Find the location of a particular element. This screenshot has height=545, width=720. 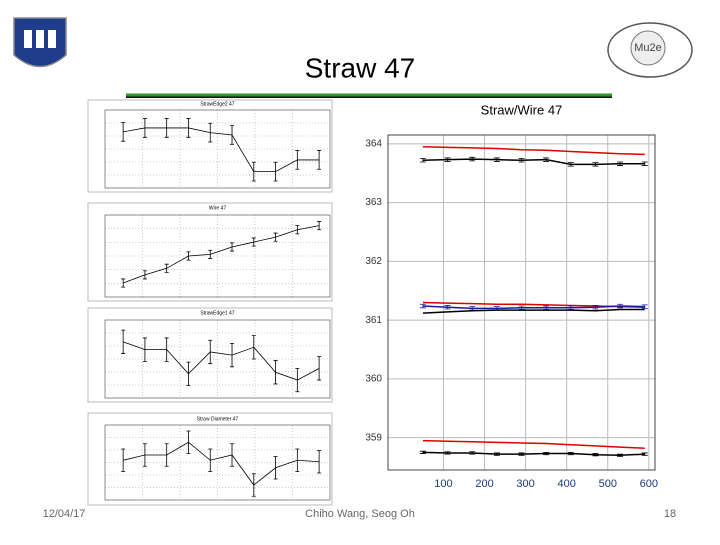

duke-logo is located at coordinates (40, 42).